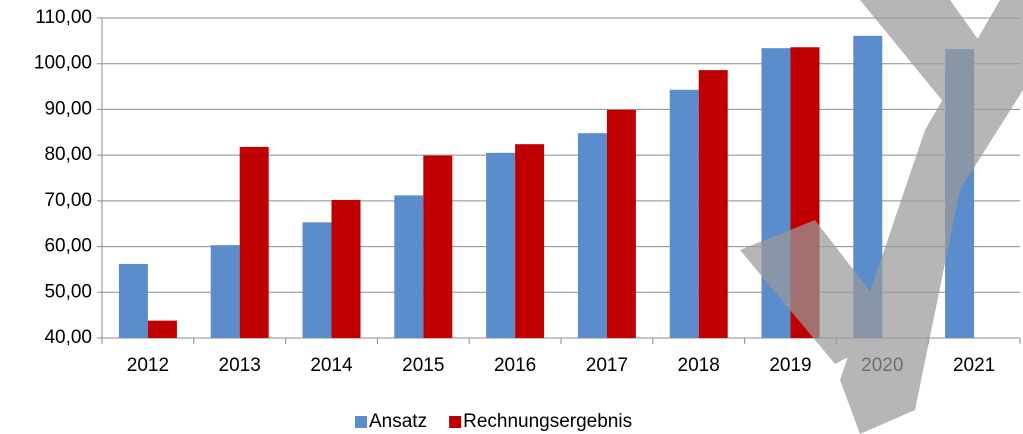 This screenshot has height=434, width=1023. I want to click on y-tick-label: 70,00, so click(68, 200).